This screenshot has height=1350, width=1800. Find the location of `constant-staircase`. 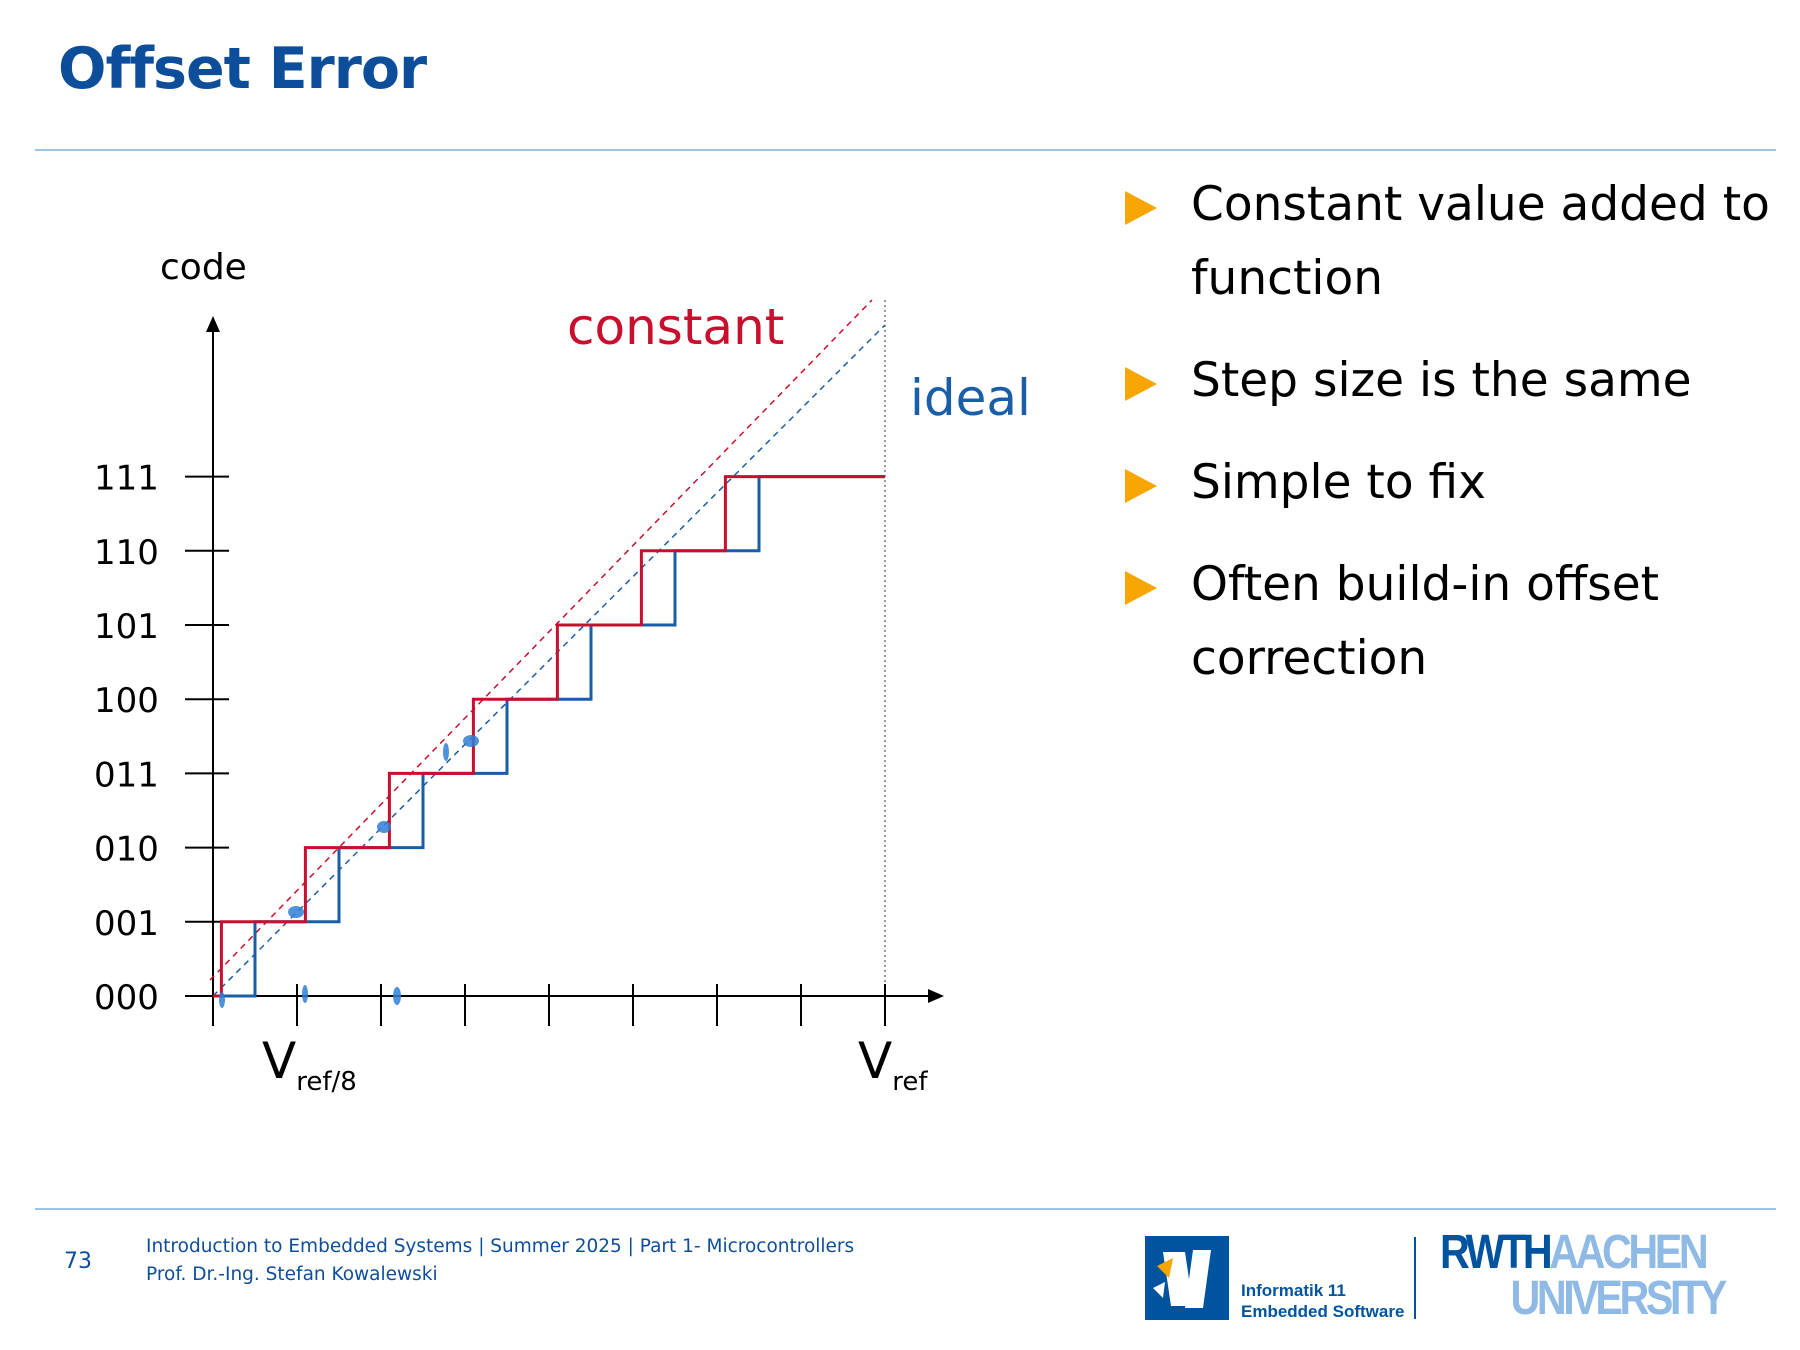

constant-staircase is located at coordinates (549, 736).